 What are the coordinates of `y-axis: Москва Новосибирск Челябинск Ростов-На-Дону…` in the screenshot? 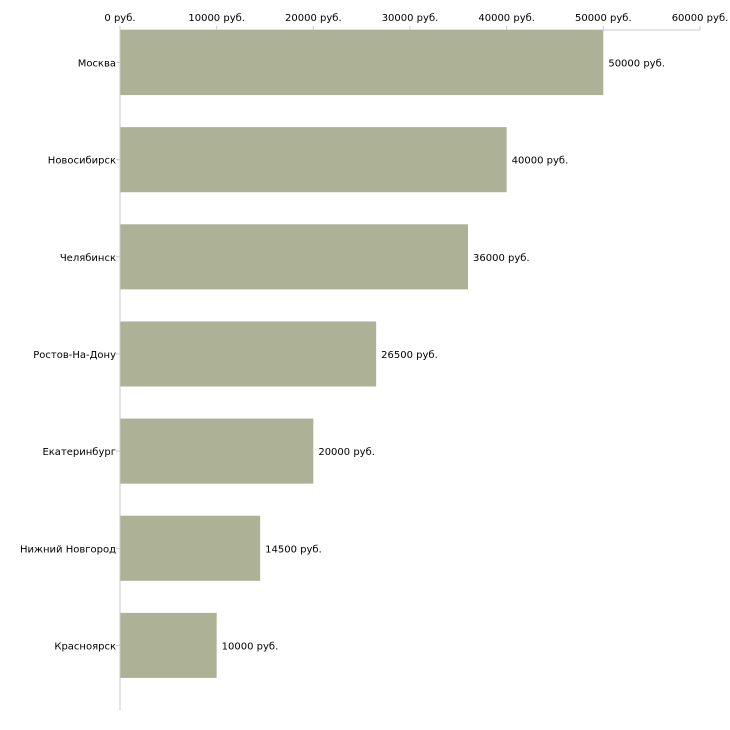 It's located at (70, 370).